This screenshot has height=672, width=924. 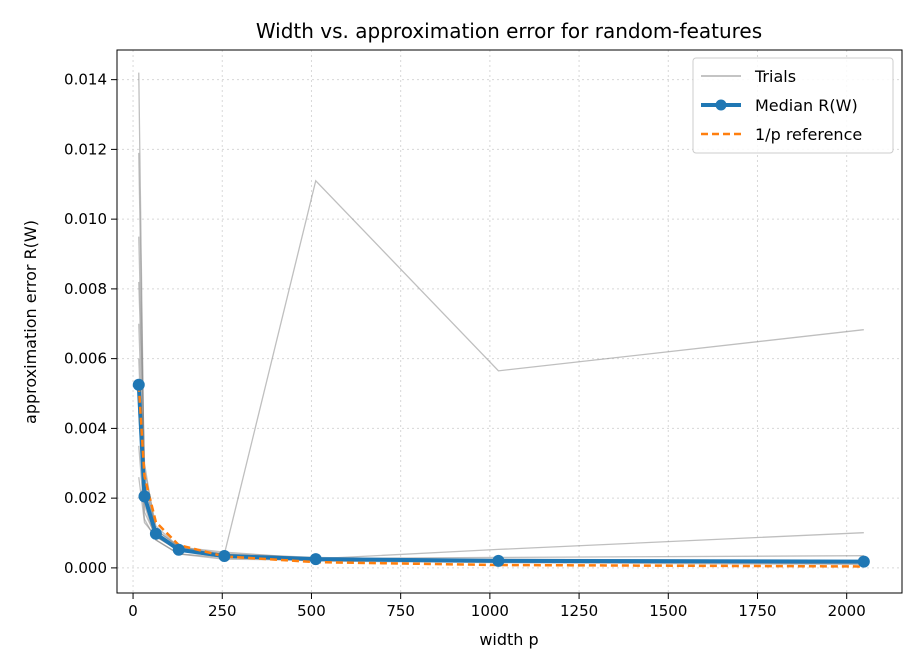 I want to click on legend: Trials Median R(W) 1/p reference, so click(x=793, y=105).